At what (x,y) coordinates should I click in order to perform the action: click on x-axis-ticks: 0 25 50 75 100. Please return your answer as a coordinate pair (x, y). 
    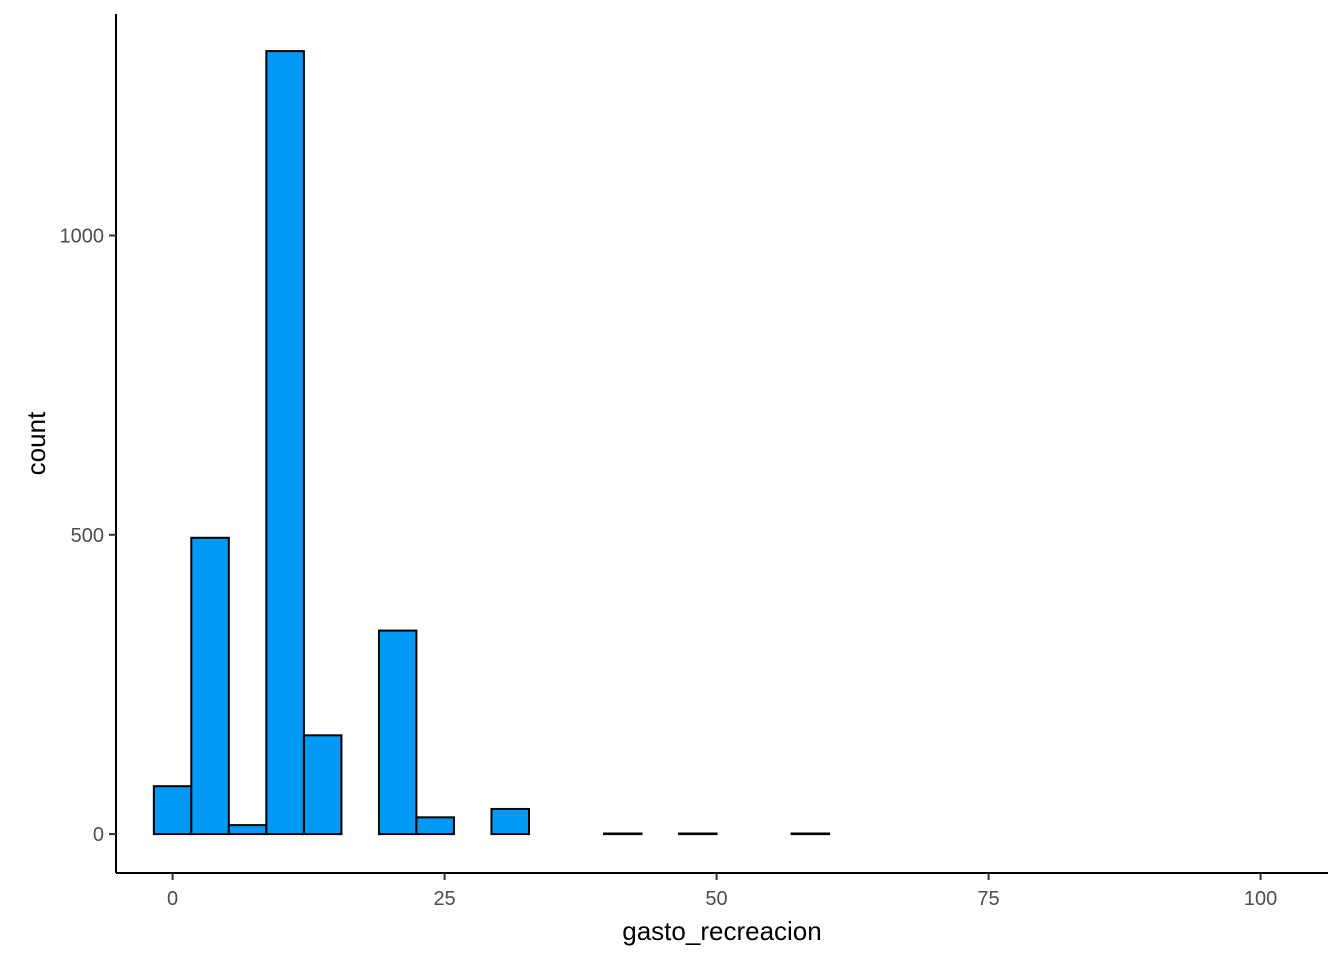
    Looking at the image, I should click on (722, 891).